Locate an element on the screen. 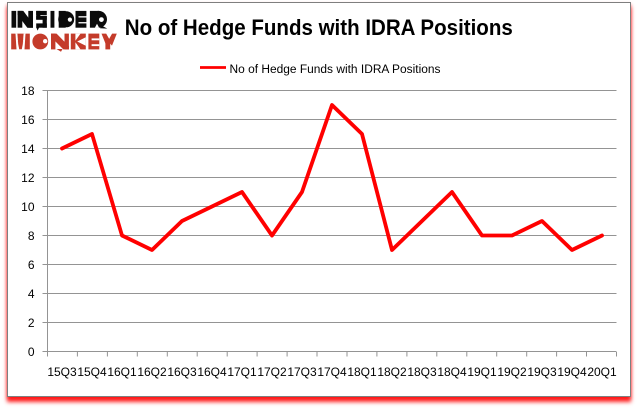 This screenshot has height=408, width=637. svg-text: 19Q4 is located at coordinates (572, 372).